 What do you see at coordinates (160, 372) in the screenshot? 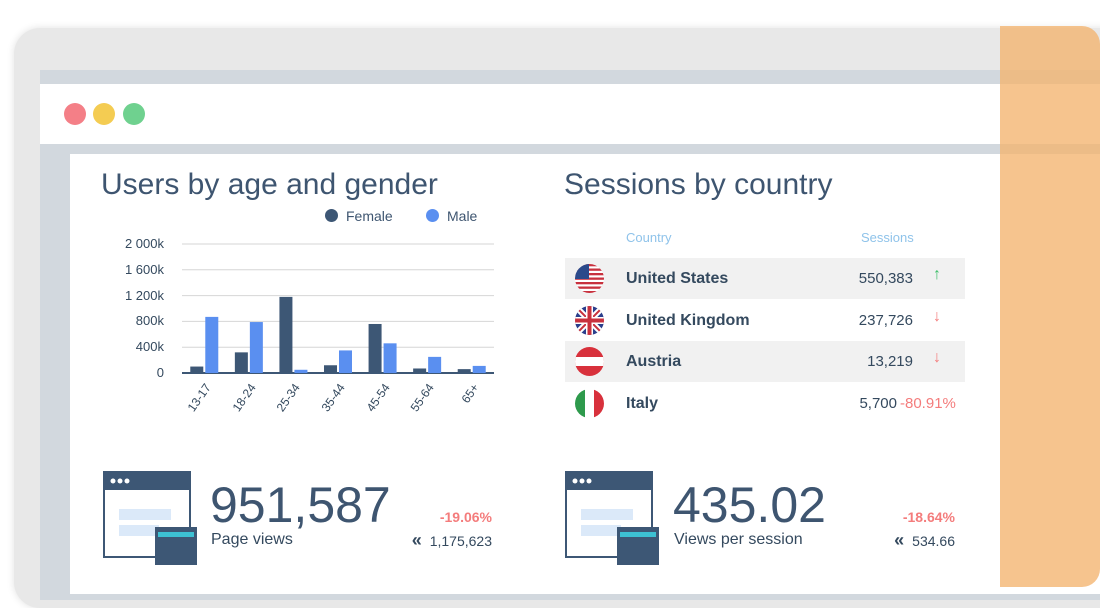
I see `y-tick-label: 0` at bounding box center [160, 372].